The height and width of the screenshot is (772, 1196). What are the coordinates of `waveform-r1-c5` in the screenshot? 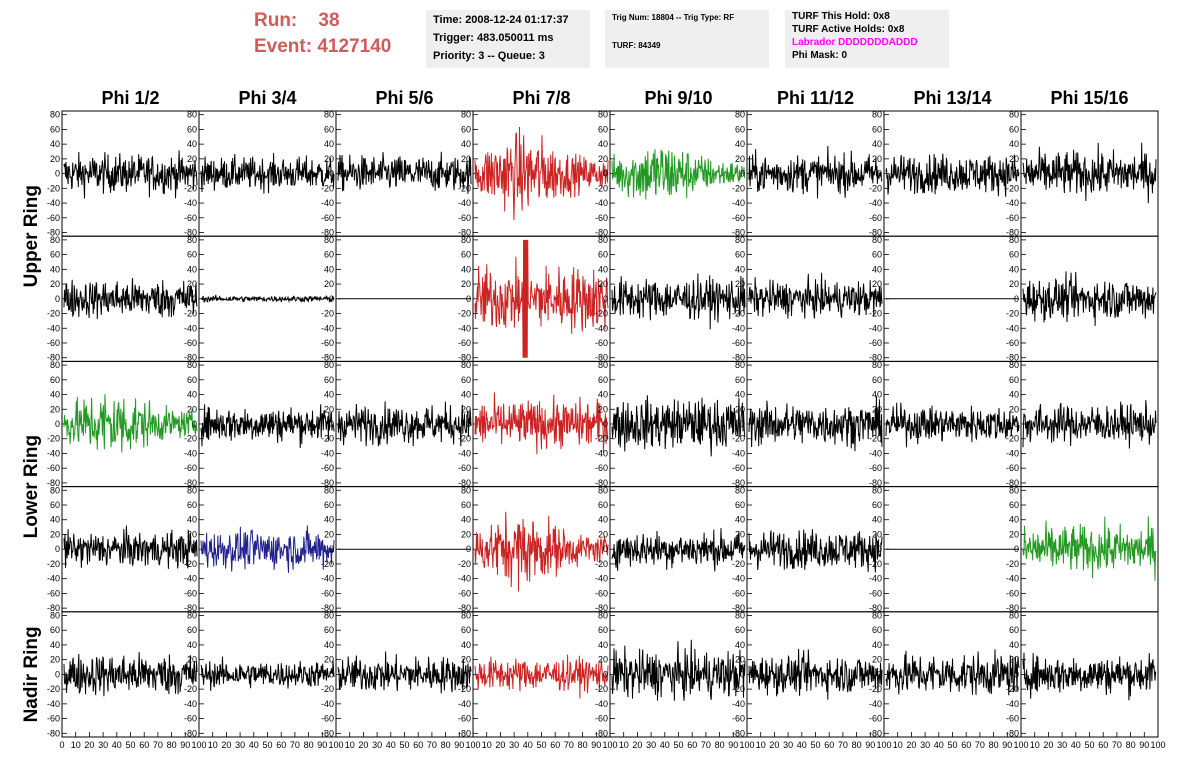 It's located at (815, 295).